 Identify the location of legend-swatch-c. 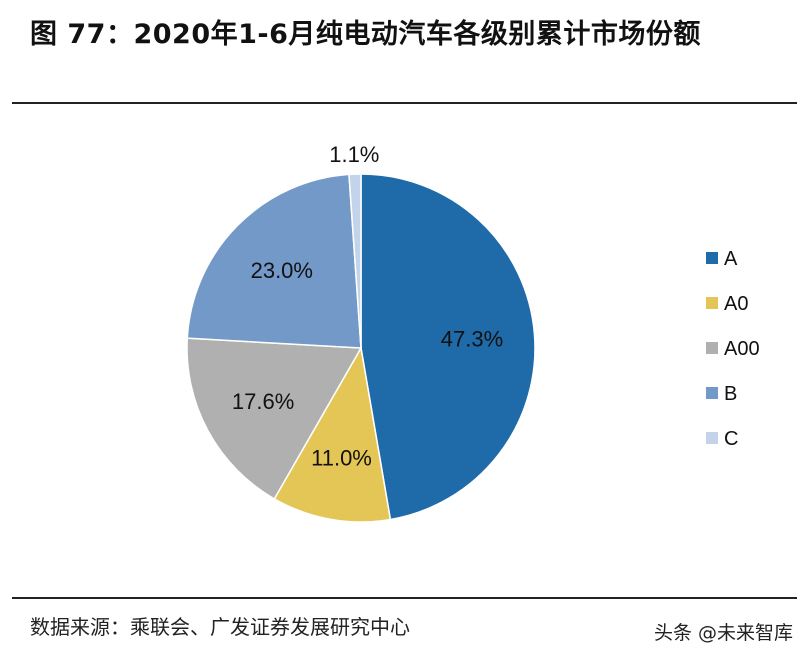
(712, 438).